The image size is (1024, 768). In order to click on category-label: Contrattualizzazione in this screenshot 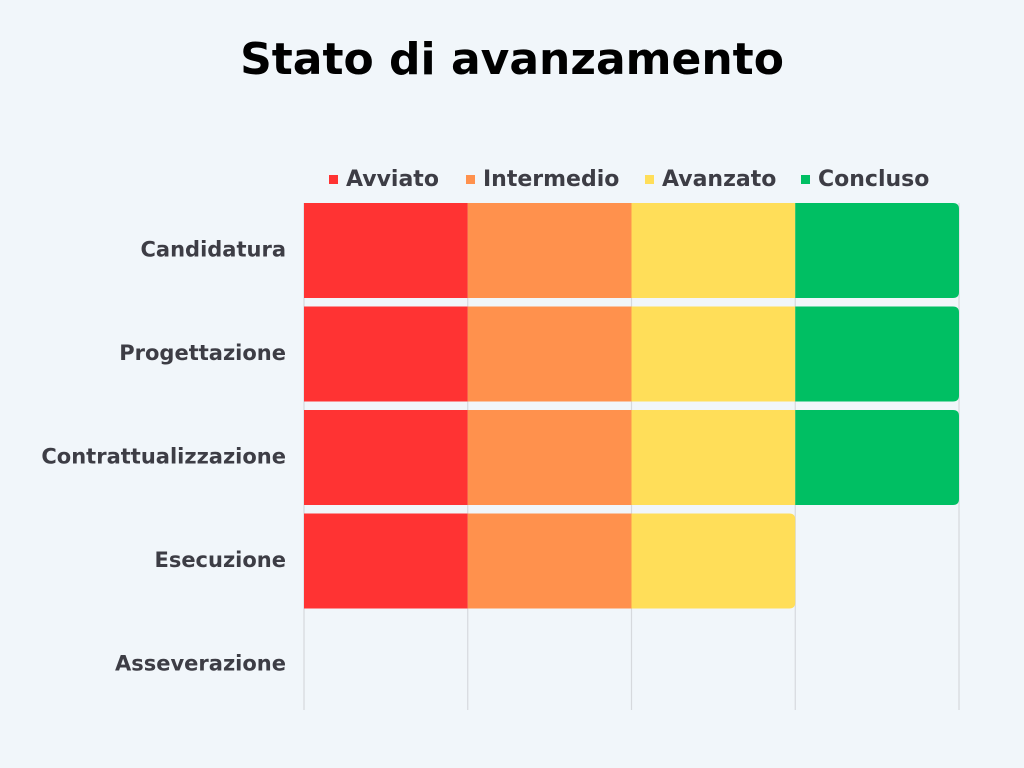, I will do `click(163, 457)`.